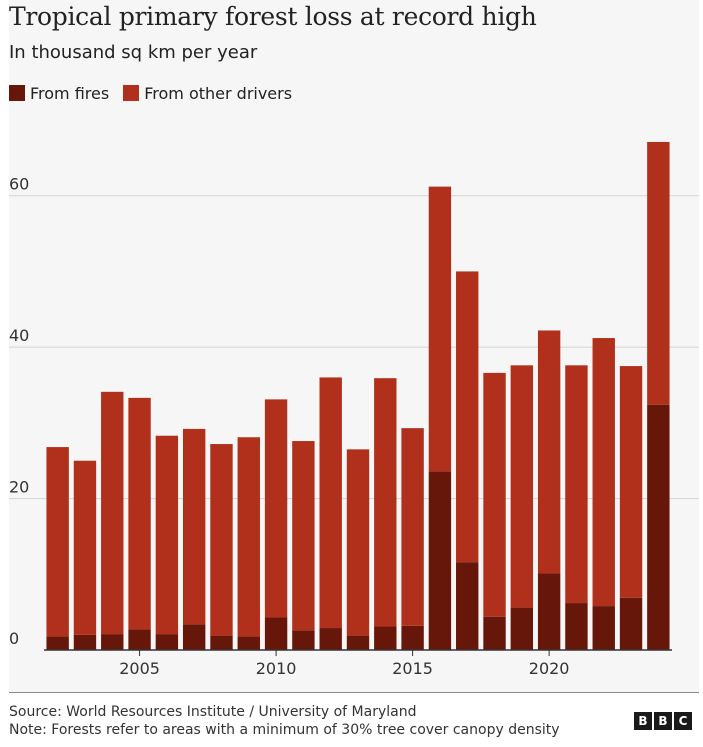  Describe the element at coordinates (412, 668) in the screenshot. I see `x-tick-label: 2015` at that location.